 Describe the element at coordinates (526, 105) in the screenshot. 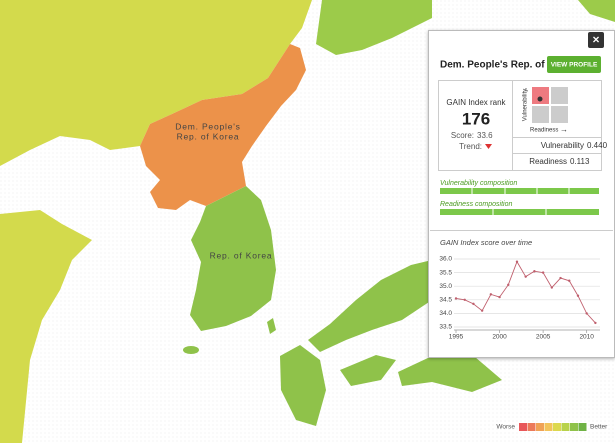

I see `matrix-y-label: Vulnerability` at that location.